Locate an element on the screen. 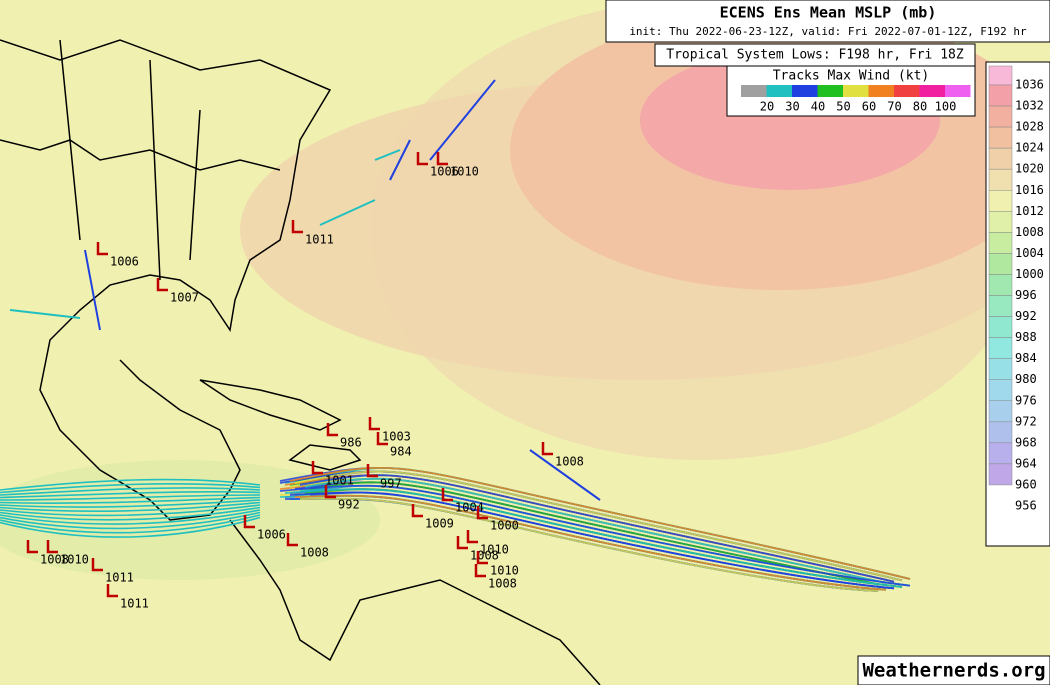 Image resolution: width=1050 pixels, height=685 pixels. colorbar-label: 1032 is located at coordinates (1029, 106).